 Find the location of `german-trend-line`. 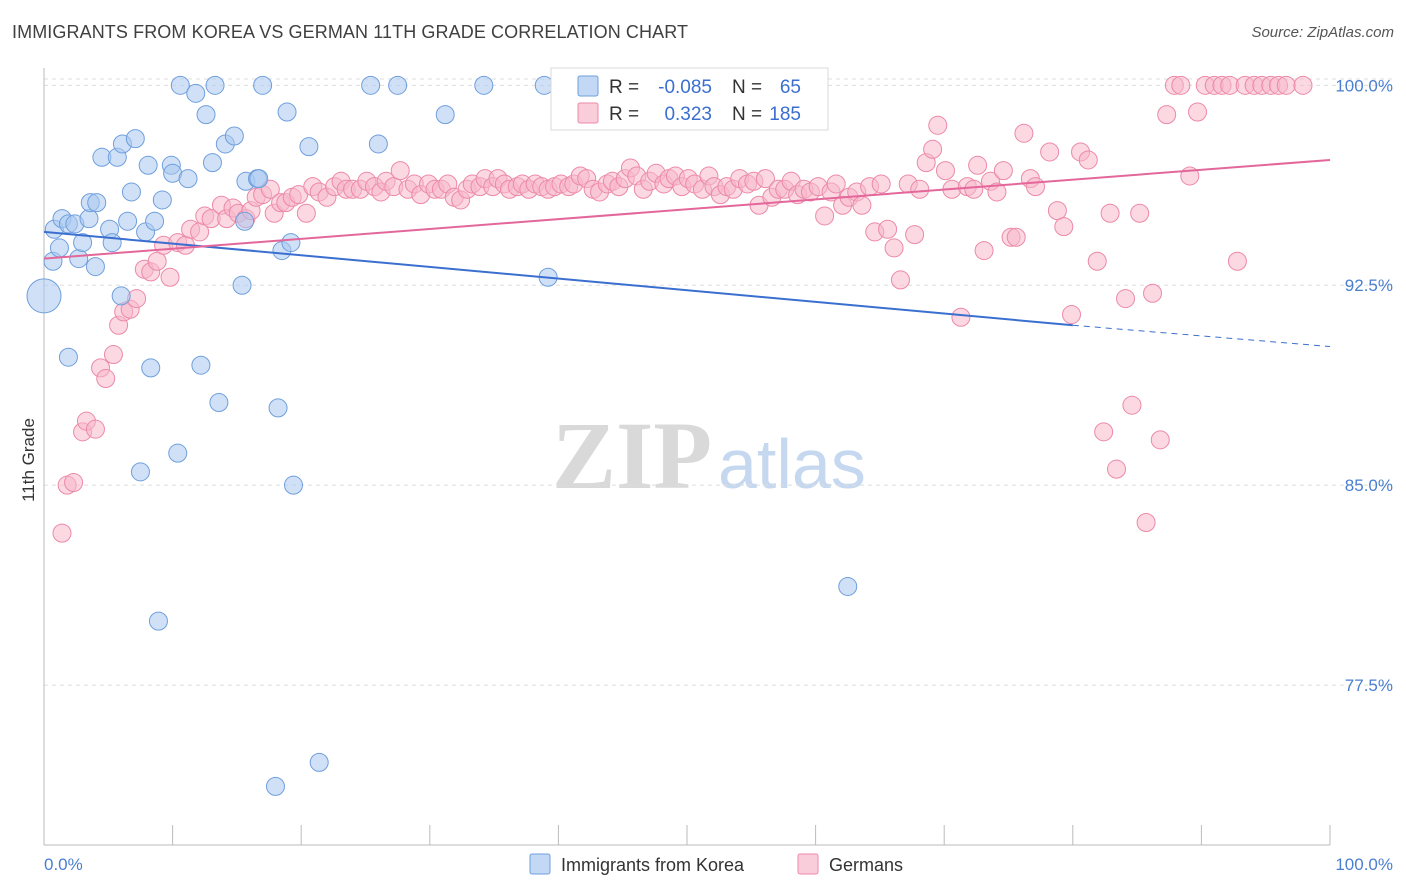

german-trend-line is located at coordinates (687, 209).